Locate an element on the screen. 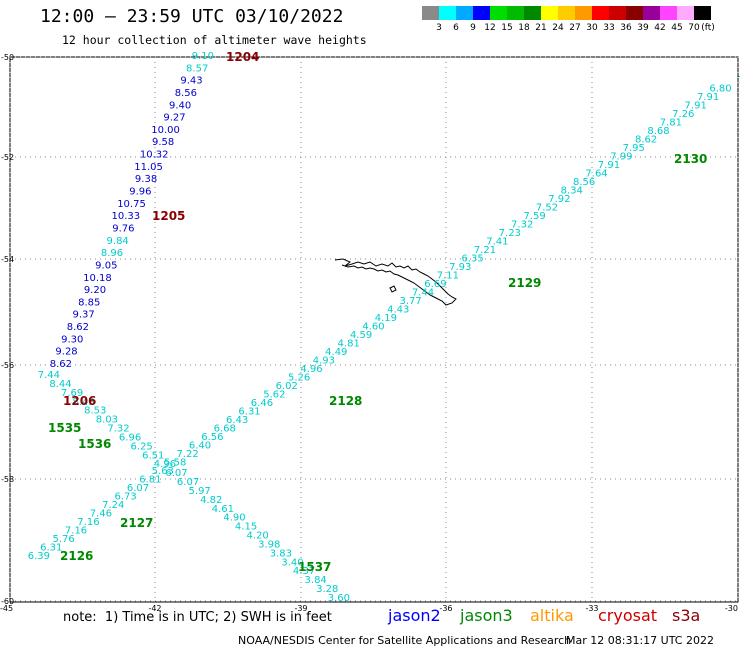 The image size is (740, 650). legend-cryosat: cryosat is located at coordinates (628, 615).